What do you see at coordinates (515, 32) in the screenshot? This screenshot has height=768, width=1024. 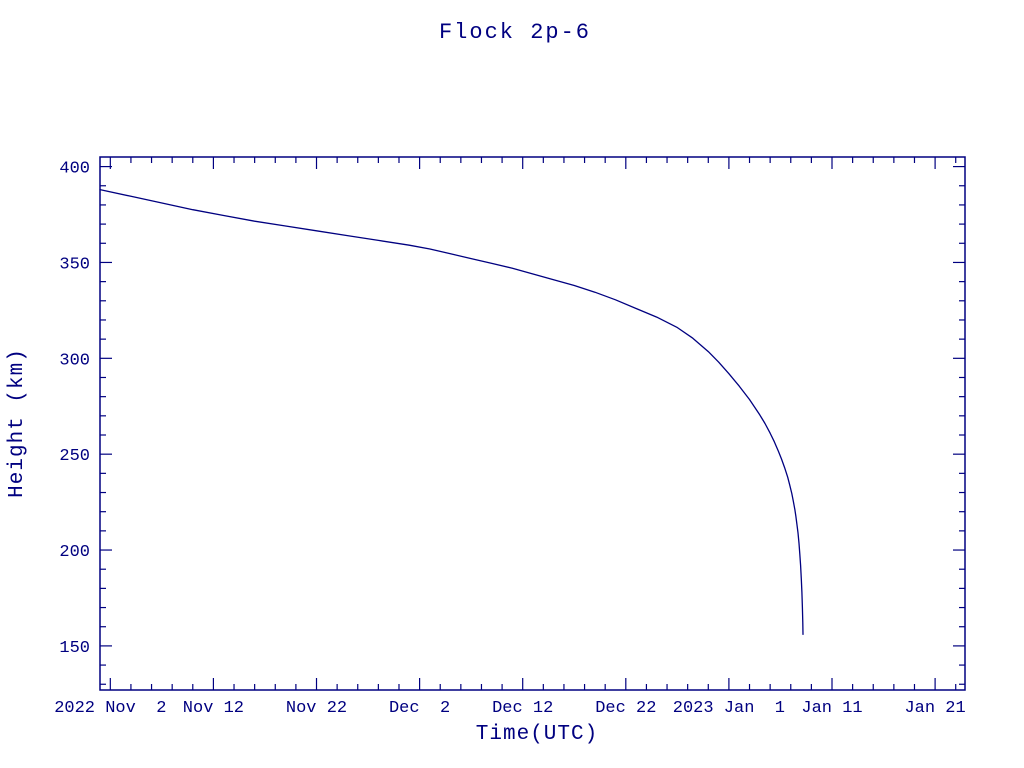 I see `chart-title: Flock 2p-6` at bounding box center [515, 32].